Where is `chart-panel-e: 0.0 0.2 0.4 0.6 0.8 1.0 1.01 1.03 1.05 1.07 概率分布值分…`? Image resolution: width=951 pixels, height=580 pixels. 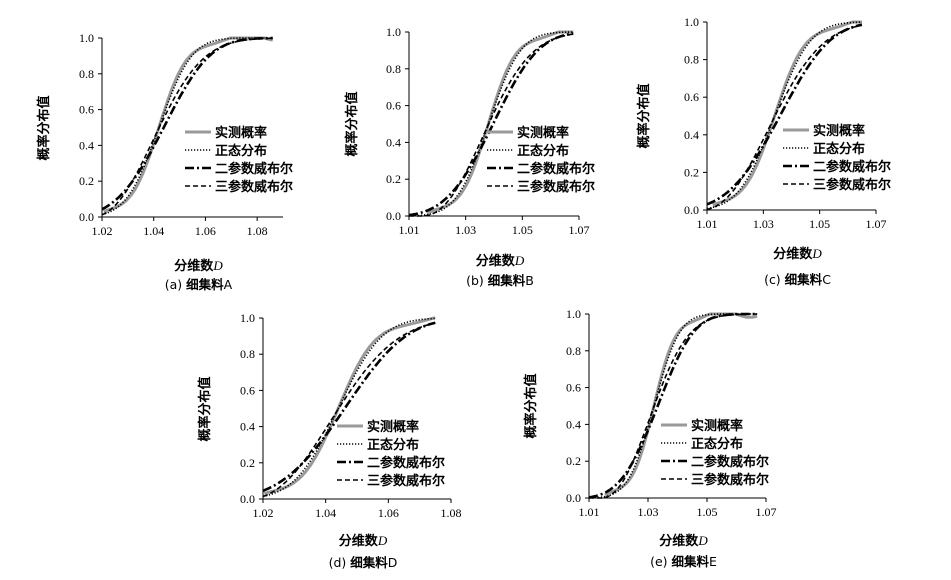 chart-panel-e: 0.0 0.2 0.4 0.6 0.8 1.0 1.01 1.03 1.05 1.07 概率分布值分… is located at coordinates (650, 438).